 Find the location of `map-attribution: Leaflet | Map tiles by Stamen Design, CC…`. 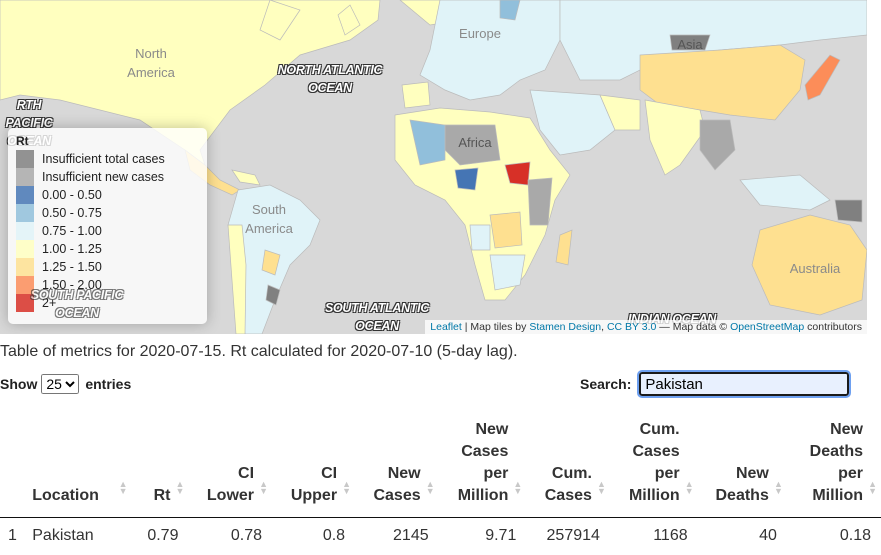

map-attribution: Leaflet | Map tiles by Stamen Design, CC… is located at coordinates (646, 327).